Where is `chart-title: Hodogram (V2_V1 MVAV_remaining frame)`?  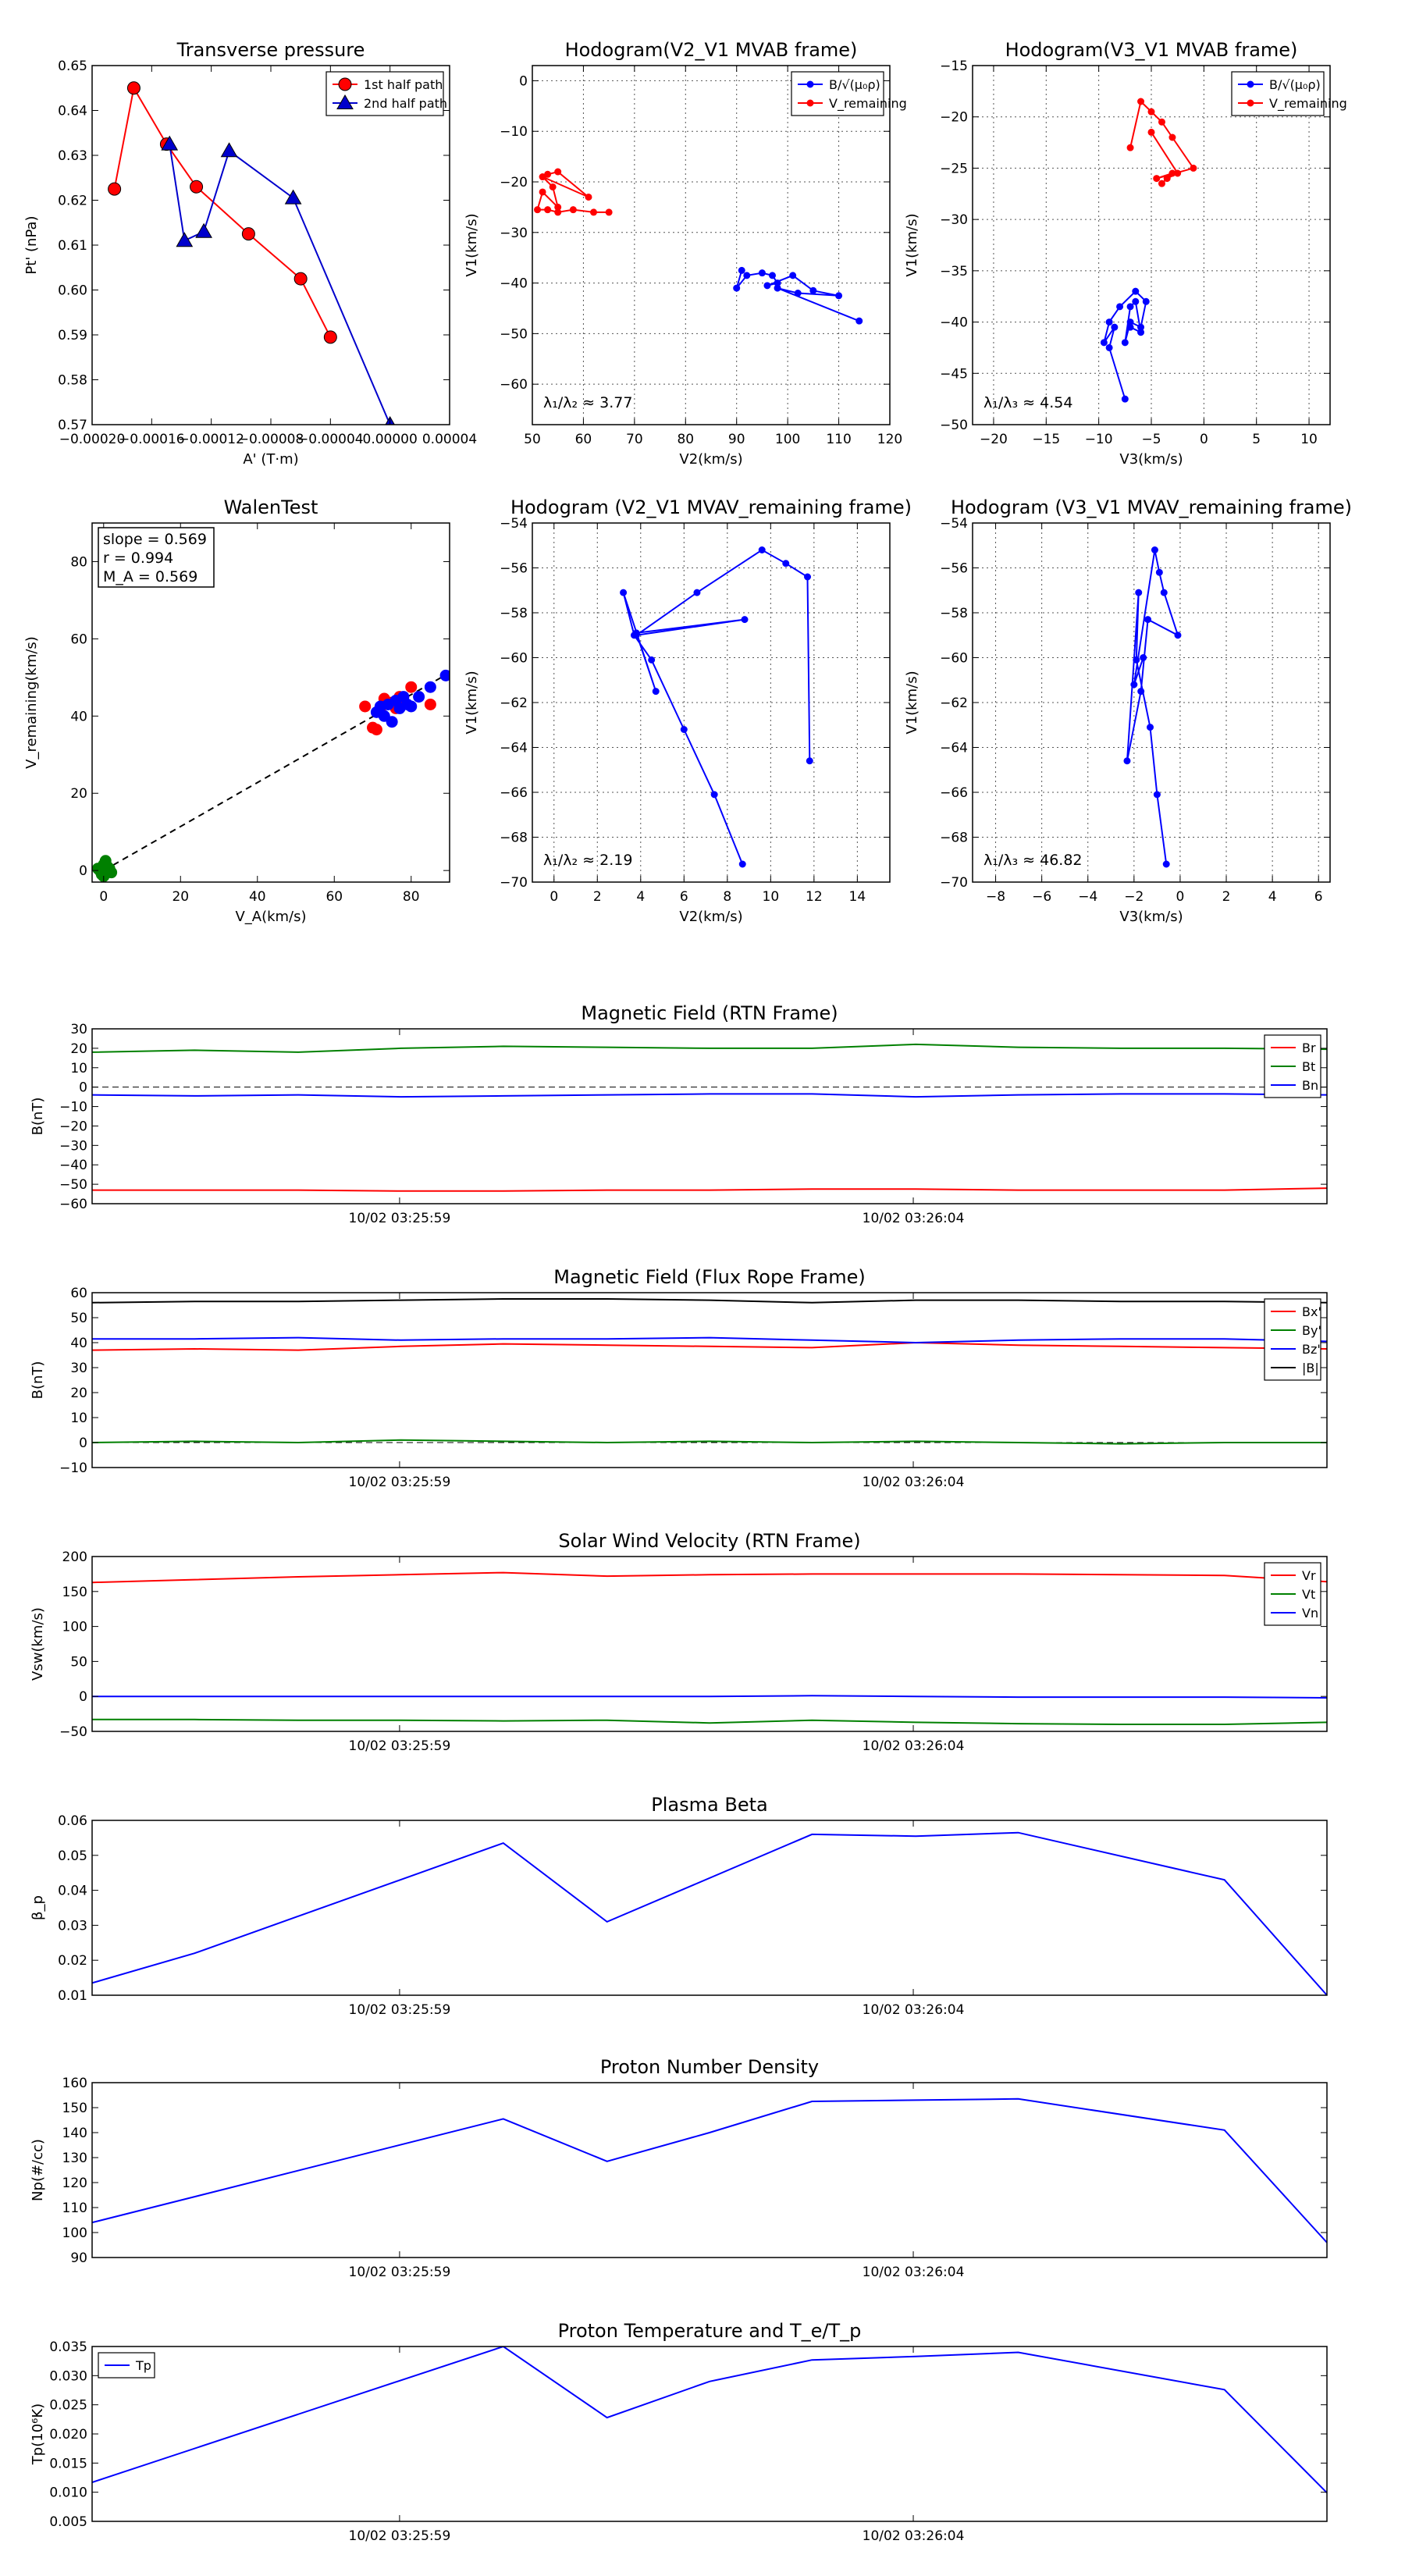
chart-title: Hodogram (V2_V1 MVAV_remaining frame) is located at coordinates (711, 507).